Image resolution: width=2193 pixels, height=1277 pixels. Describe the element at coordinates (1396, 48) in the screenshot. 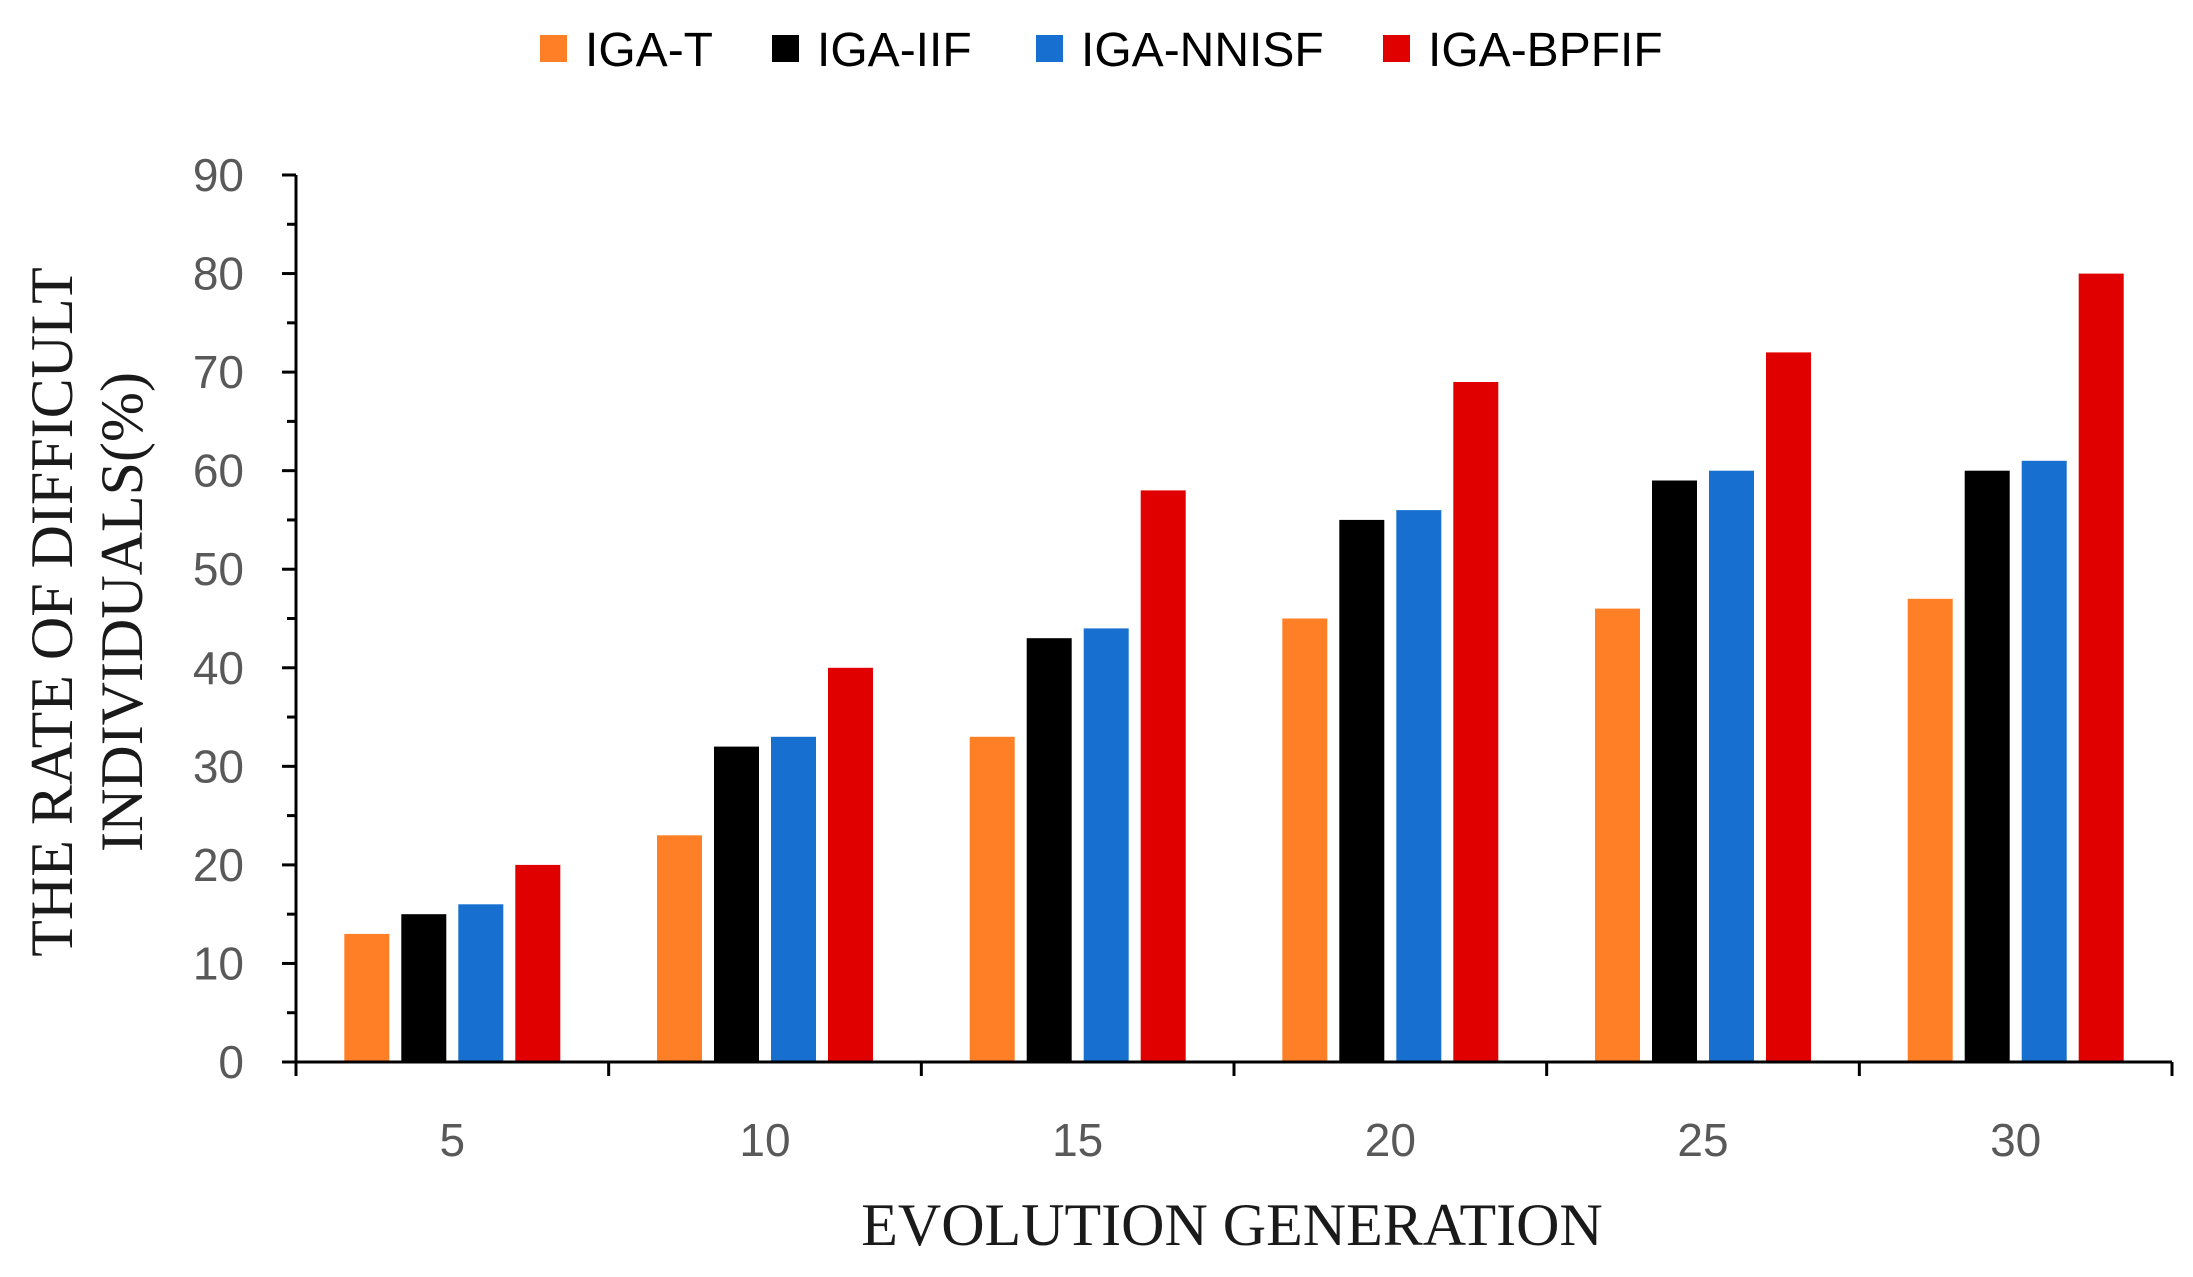

I see `legend-swatch-iga-bpfif` at that location.